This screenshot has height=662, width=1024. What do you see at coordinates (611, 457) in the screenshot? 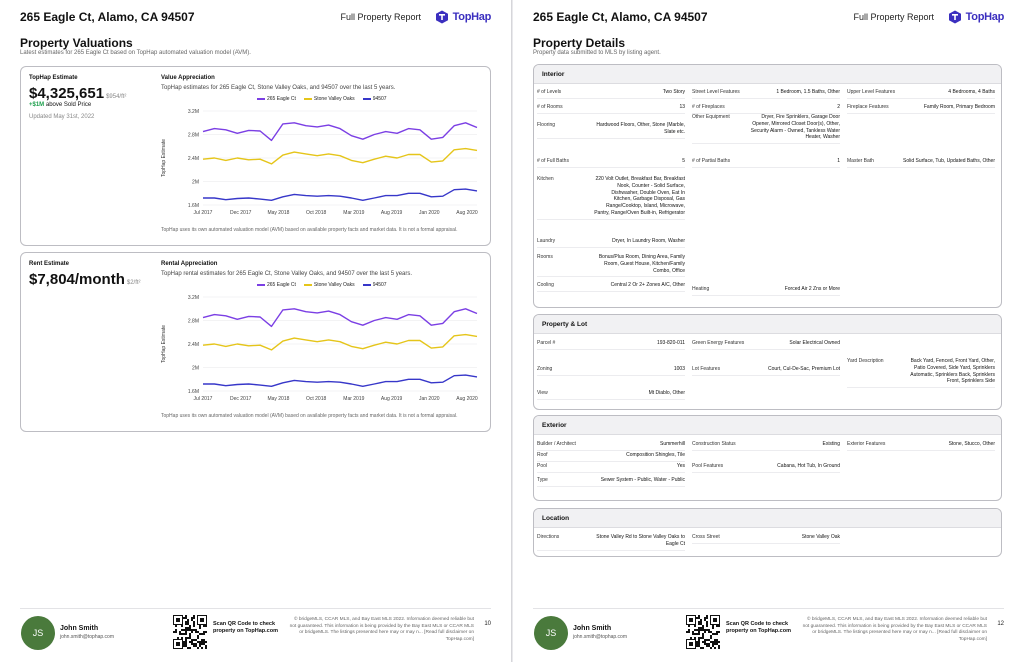
I see `detail-row: Roof Composition Shingles, Tile` at bounding box center [611, 457].